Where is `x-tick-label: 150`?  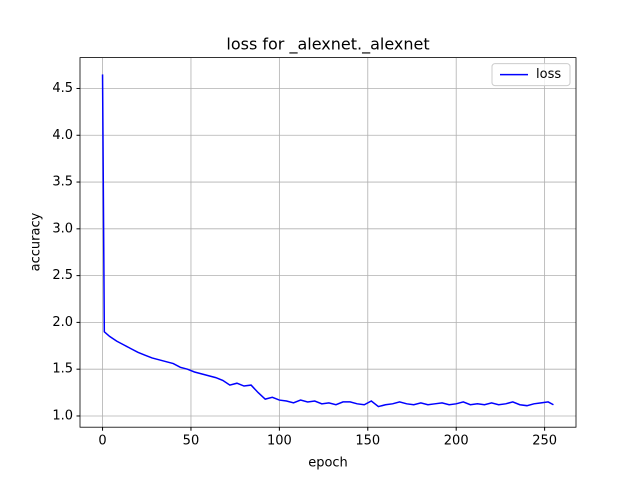 x-tick-label: 150 is located at coordinates (367, 441).